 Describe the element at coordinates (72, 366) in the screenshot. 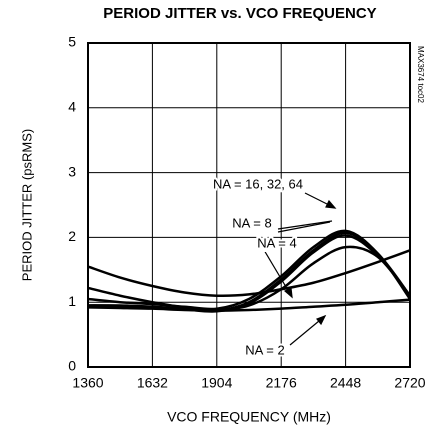

I see `y-tick-label: 0` at that location.